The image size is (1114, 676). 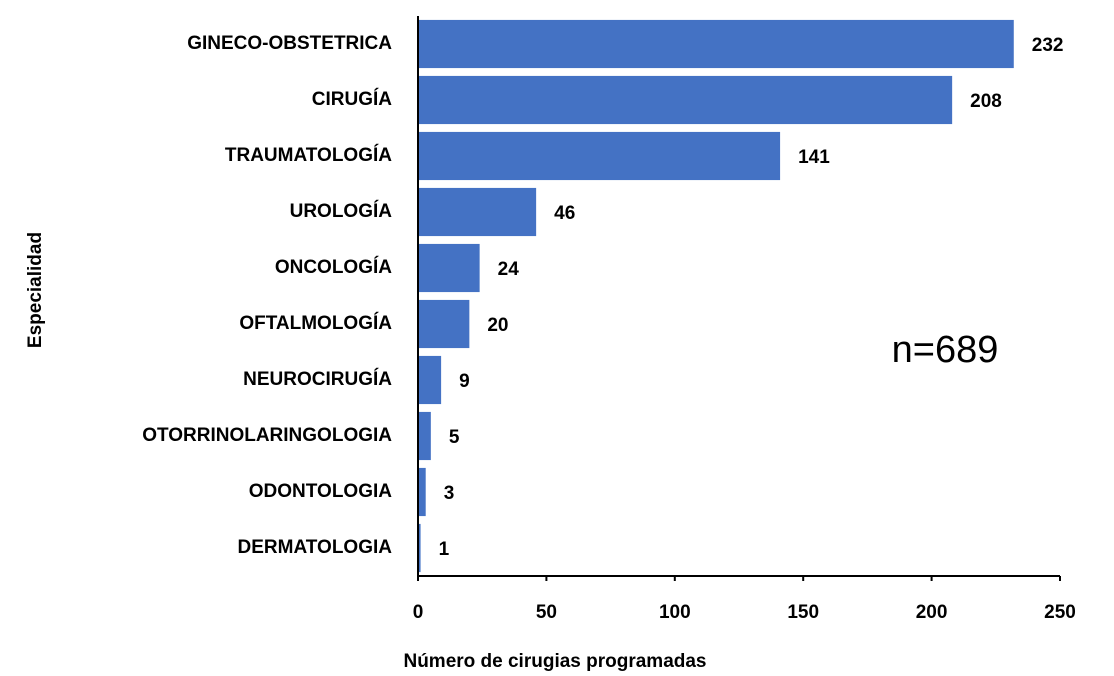 What do you see at coordinates (35, 290) in the screenshot?
I see `y-axis-title: Especialidad` at bounding box center [35, 290].